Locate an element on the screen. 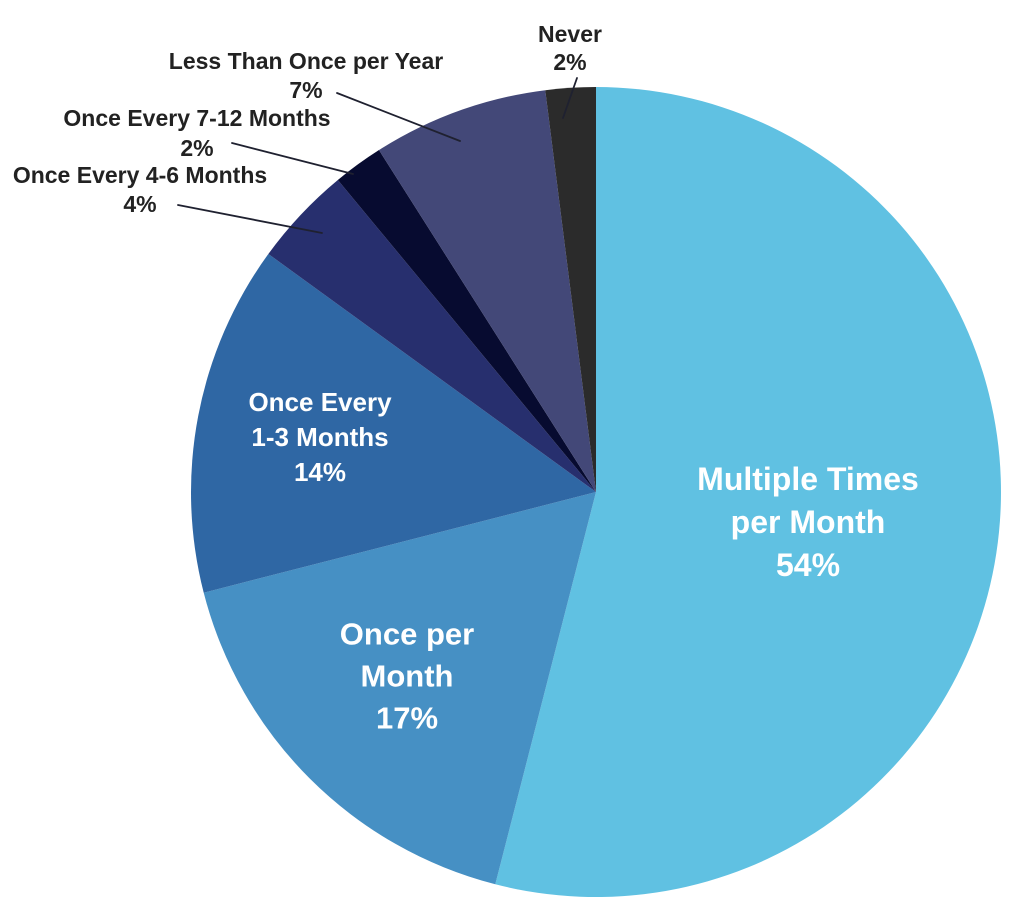 The height and width of the screenshot is (917, 1024). pie-label-less-than-once-per-year-line-1: Less Than Once per Year is located at coordinates (306, 61).